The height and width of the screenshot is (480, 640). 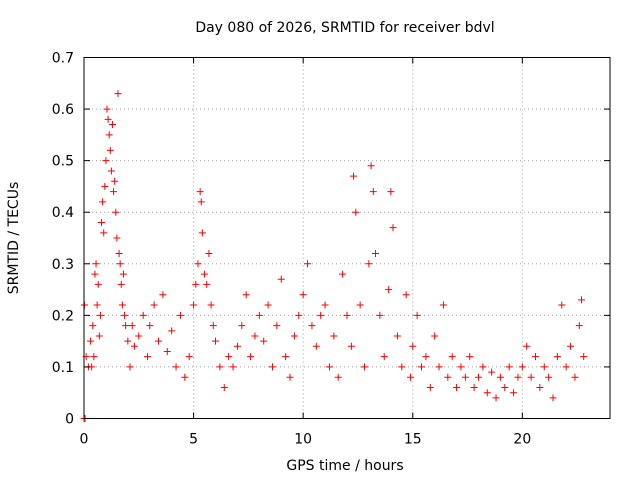 I want to click on y-tick-label: 0.6, so click(x=63, y=110).